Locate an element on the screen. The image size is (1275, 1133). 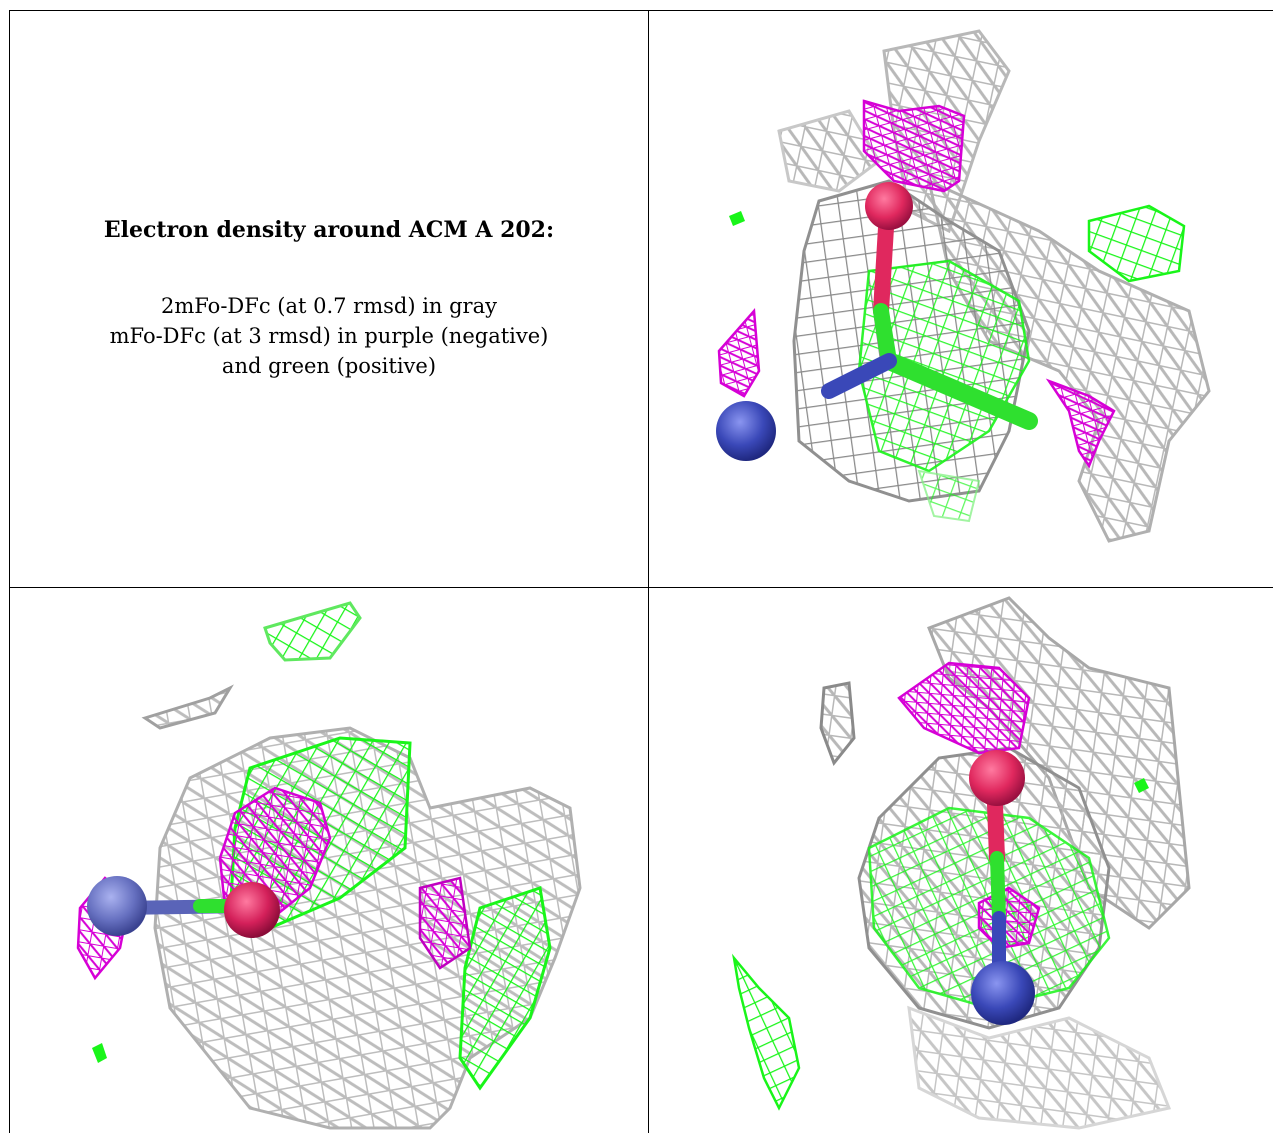
table-border-mid-horizontal is located at coordinates (641, 587).